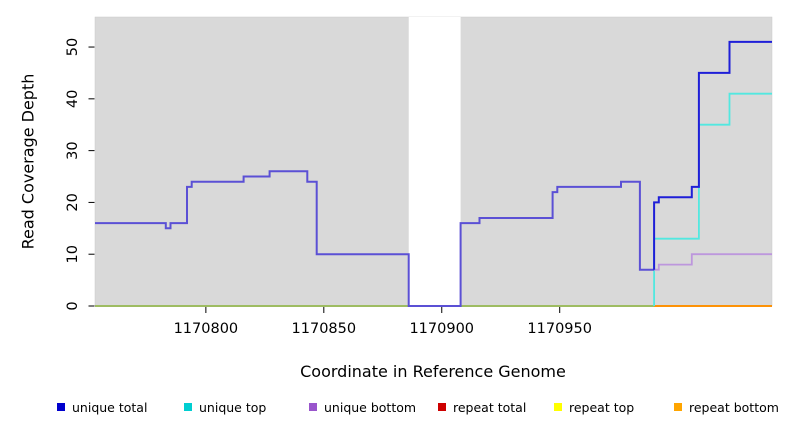 This screenshot has height=432, width=792. What do you see at coordinates (61, 407) in the screenshot?
I see `unique-total-swatch-icon` at bounding box center [61, 407].